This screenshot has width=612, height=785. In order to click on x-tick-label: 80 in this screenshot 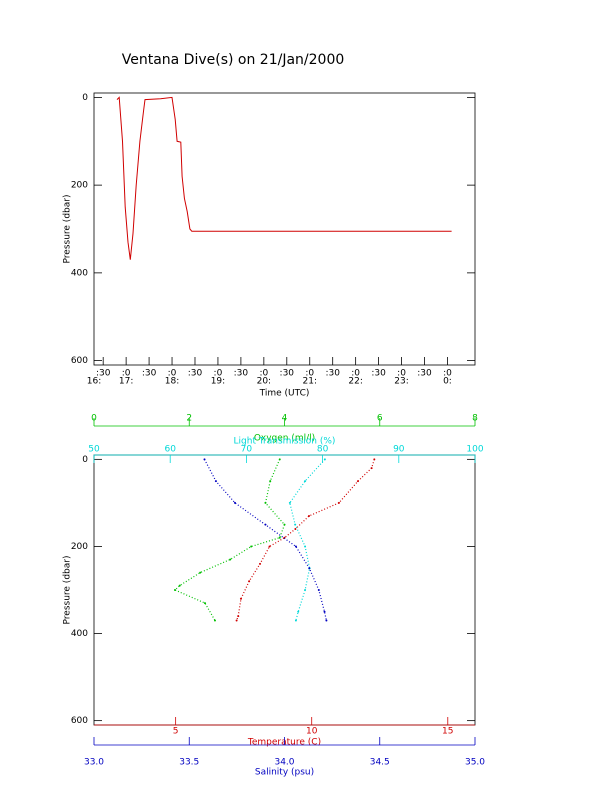, I will do `click(323, 450)`.